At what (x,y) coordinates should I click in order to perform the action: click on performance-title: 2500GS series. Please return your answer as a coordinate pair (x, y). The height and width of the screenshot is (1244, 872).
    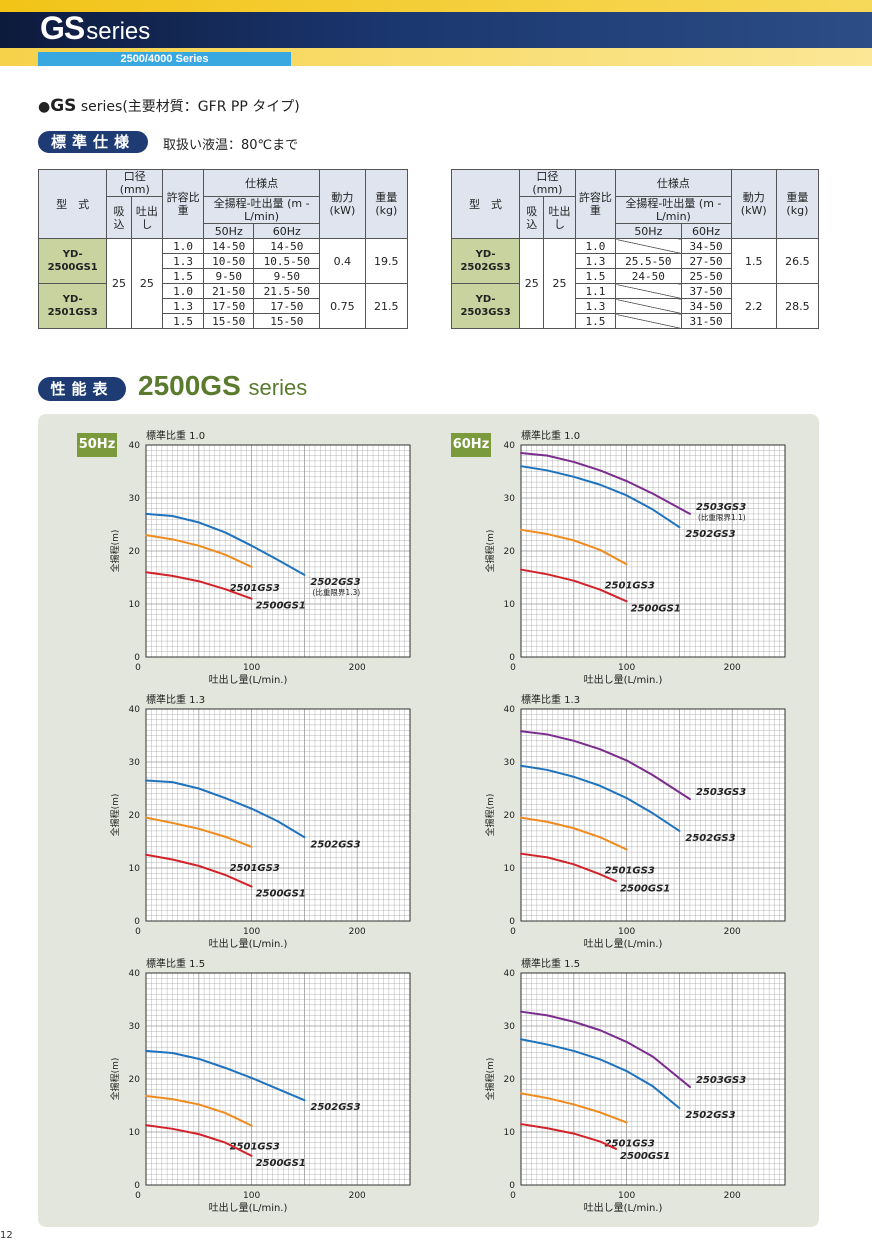
    Looking at the image, I should click on (222, 386).